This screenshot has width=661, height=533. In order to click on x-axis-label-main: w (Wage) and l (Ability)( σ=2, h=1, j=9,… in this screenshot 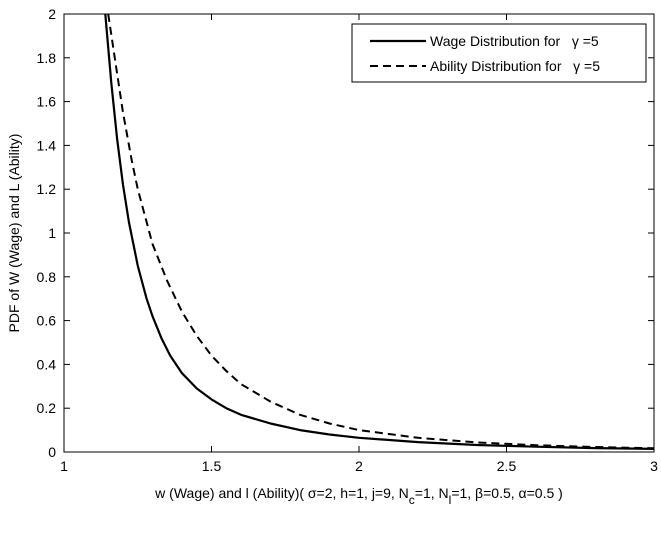, I will do `click(281, 493)`.